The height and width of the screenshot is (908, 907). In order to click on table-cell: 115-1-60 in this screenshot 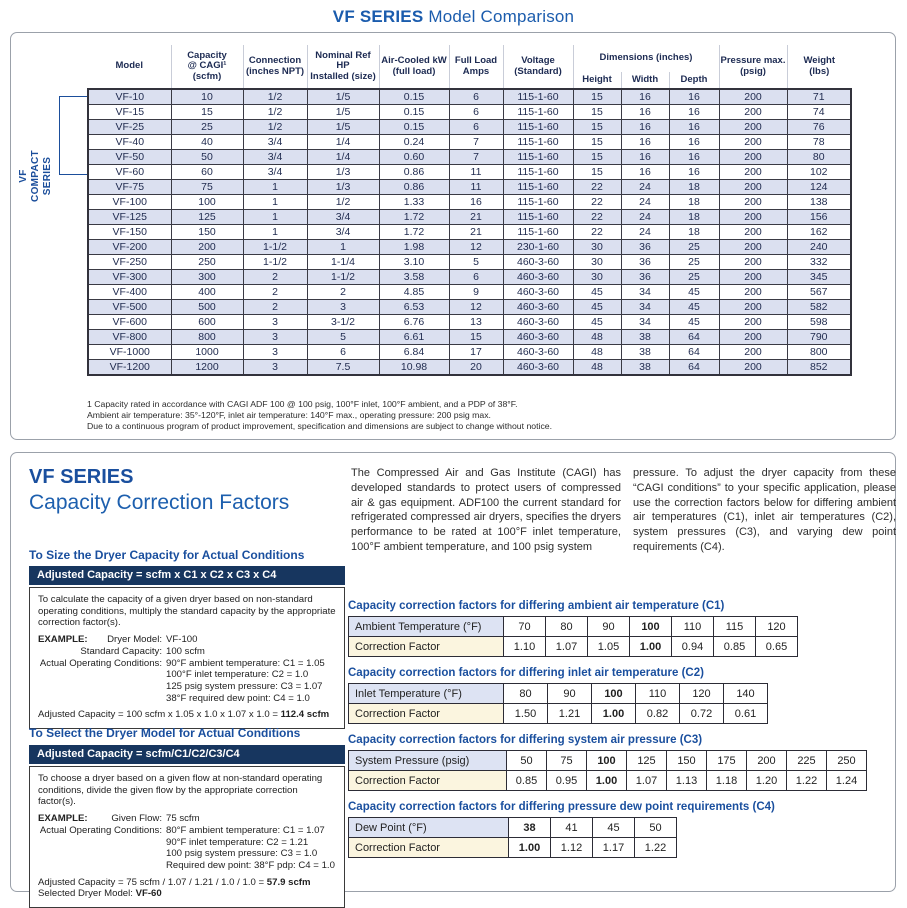, I will do `click(538, 142)`.